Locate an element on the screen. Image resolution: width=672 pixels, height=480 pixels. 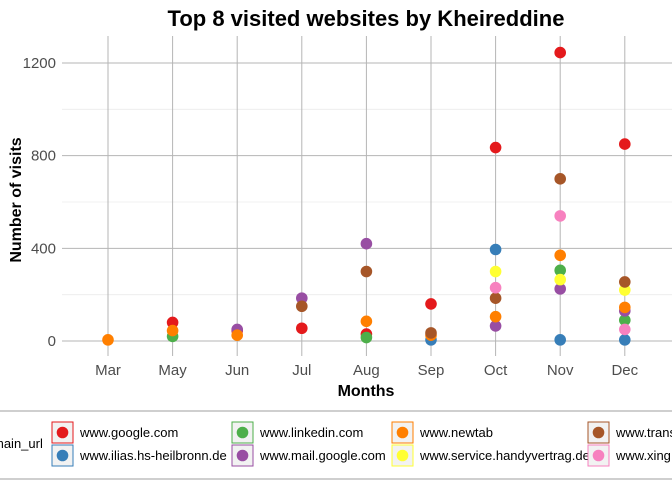
legend-label: www.service.handyvertrag.de is located at coordinates (504, 455).